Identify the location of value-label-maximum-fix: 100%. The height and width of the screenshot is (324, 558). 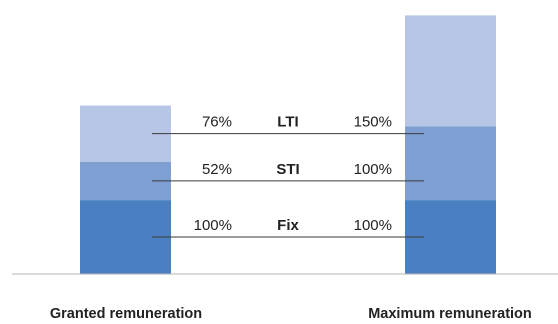
(373, 225).